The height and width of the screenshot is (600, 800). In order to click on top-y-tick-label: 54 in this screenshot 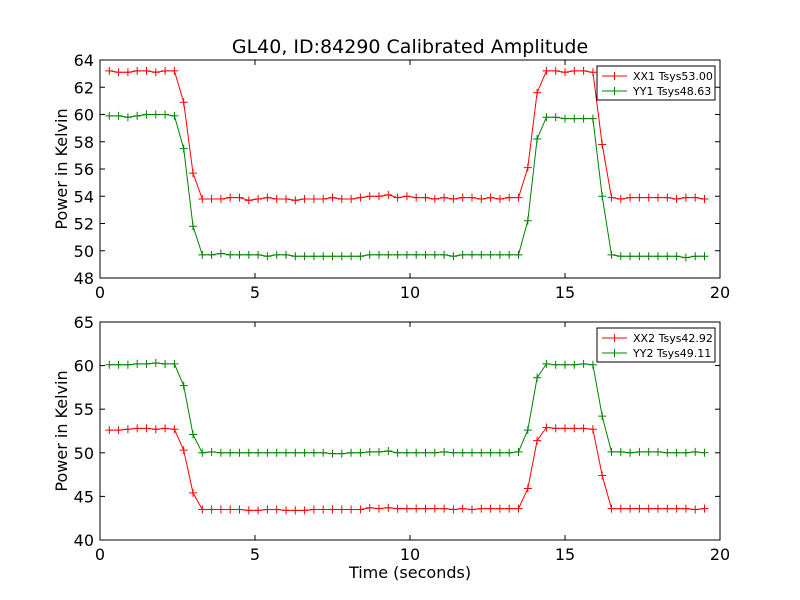, I will do `click(84, 196)`.